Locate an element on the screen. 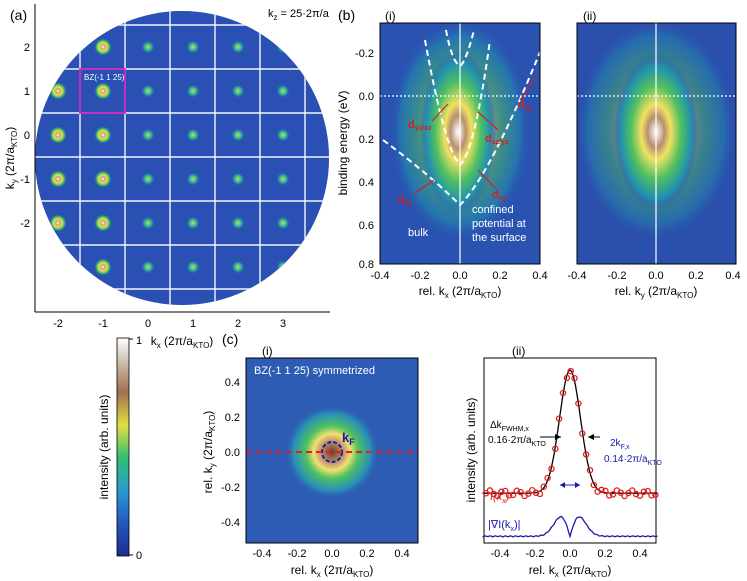 This screenshot has height=581, width=747. band-label-dxzyz: dxz/yz is located at coordinates (497, 139).